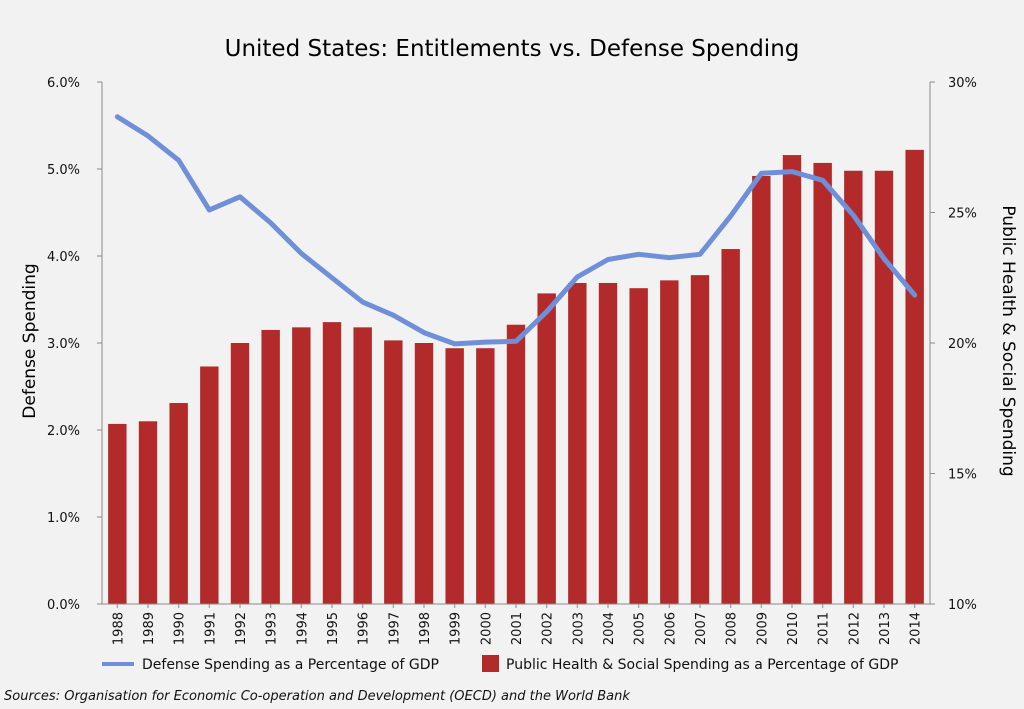 This screenshot has height=709, width=1024. I want to click on right-tick-label: 15%, so click(962, 475).